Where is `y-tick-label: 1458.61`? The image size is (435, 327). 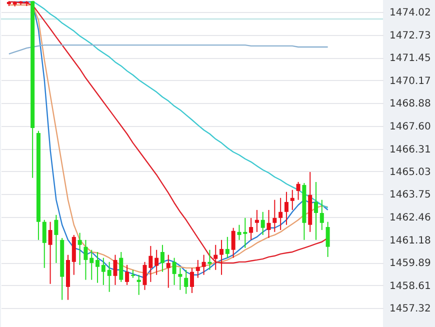
y-tick-label: 1458.61 is located at coordinates (410, 286).